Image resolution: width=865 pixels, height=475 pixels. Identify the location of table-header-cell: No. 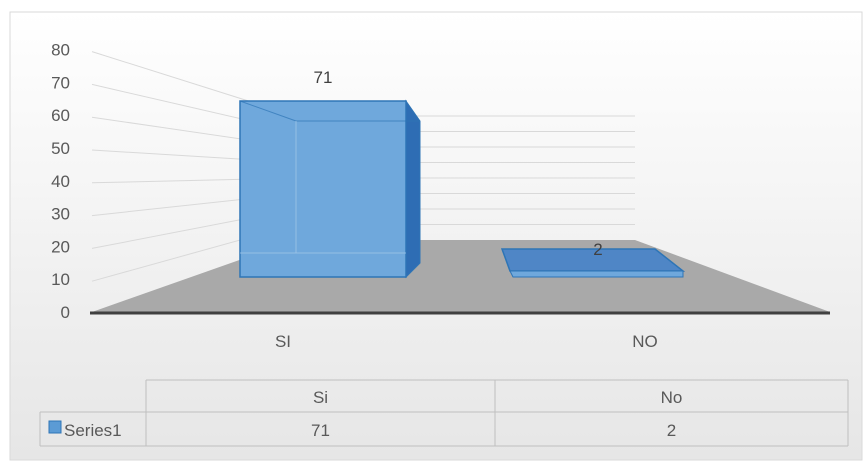
(672, 397).